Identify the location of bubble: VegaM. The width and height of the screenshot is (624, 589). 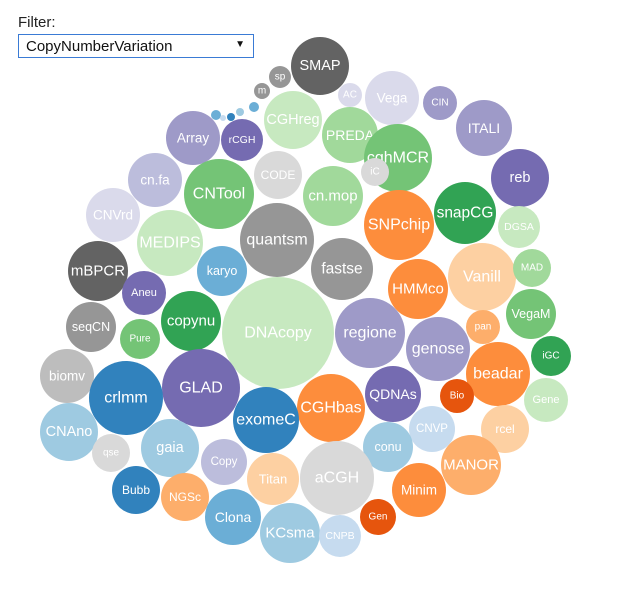
(531, 314).